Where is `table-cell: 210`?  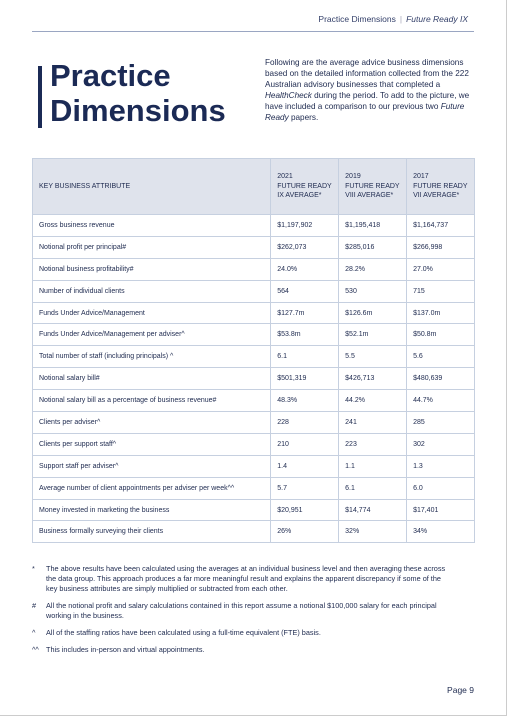 table-cell: 210 is located at coordinates (305, 444).